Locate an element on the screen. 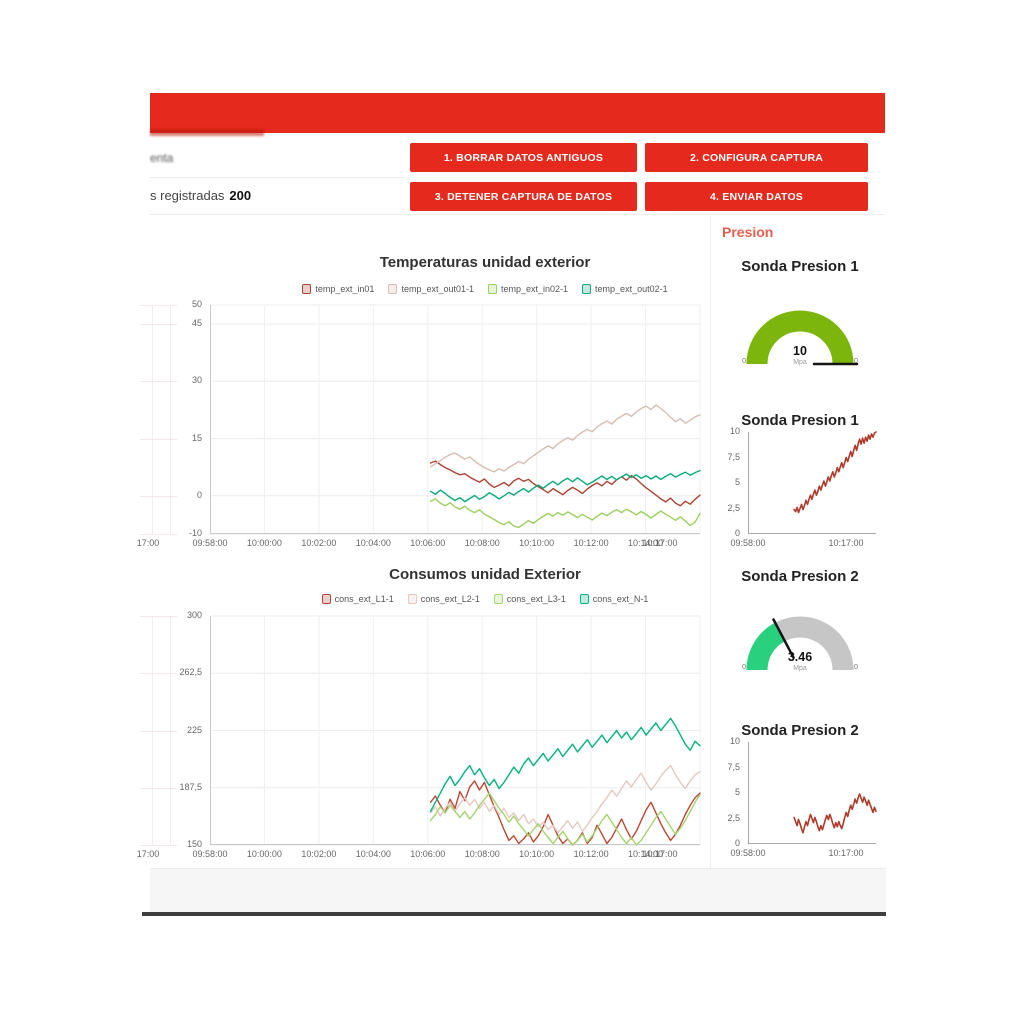 The image size is (1016, 1016). y-tick-label: 10 is located at coordinates (734, 741).